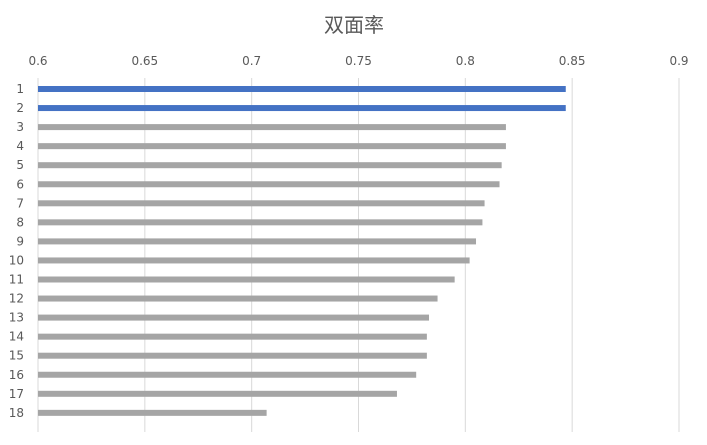 The width and height of the screenshot is (707, 445). I want to click on category-label: 3, so click(20, 127).